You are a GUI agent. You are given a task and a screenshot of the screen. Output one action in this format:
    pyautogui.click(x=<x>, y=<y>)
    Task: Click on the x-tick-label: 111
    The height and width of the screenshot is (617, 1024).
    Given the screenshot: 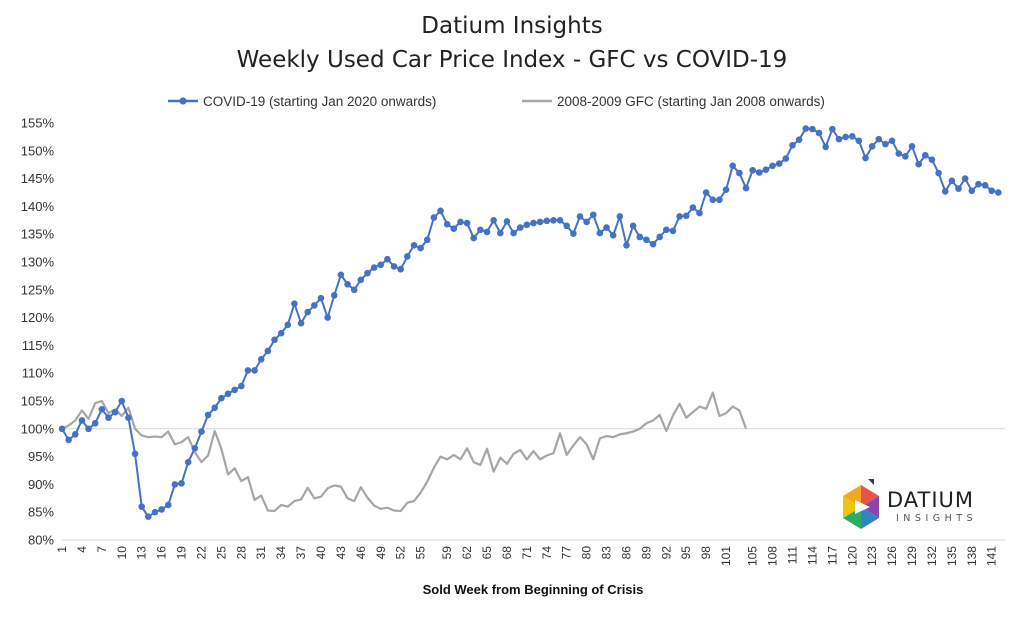 What is the action you would take?
    pyautogui.click(x=792, y=555)
    